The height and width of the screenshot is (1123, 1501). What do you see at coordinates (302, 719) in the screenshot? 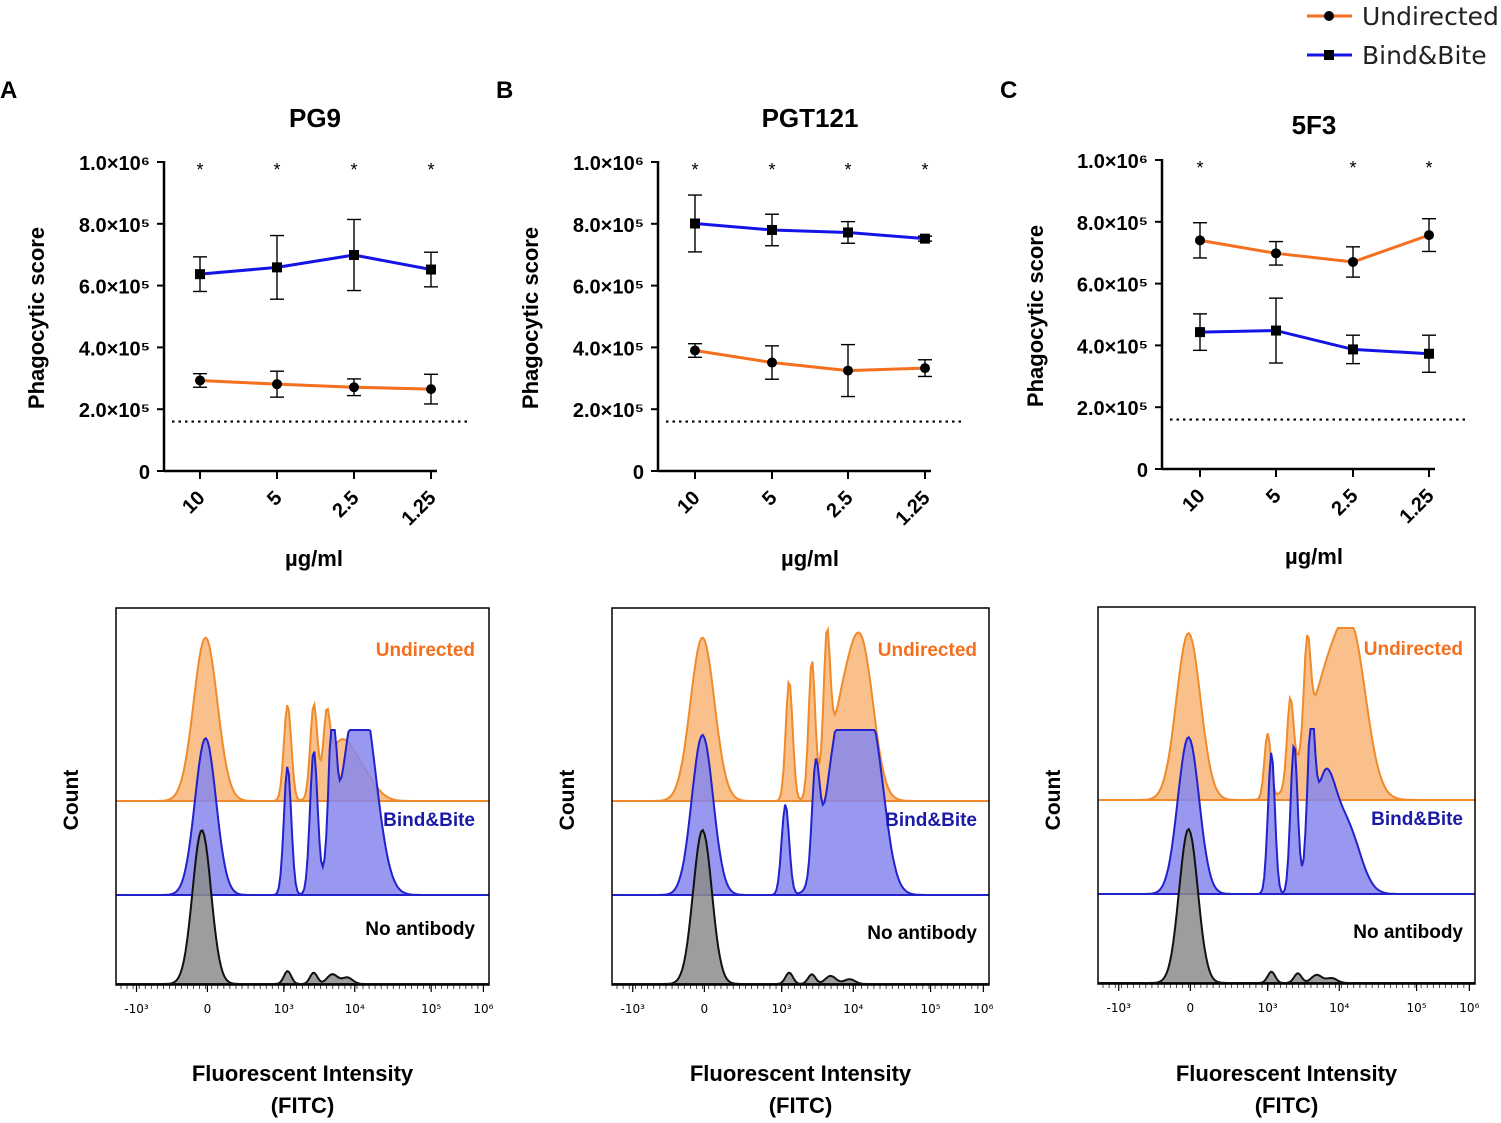
I see `histogram-undirected` at bounding box center [302, 719].